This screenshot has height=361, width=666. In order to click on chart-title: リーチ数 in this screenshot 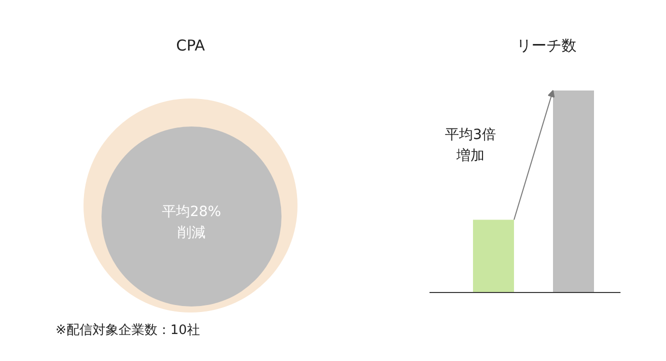, I will do `click(546, 45)`.